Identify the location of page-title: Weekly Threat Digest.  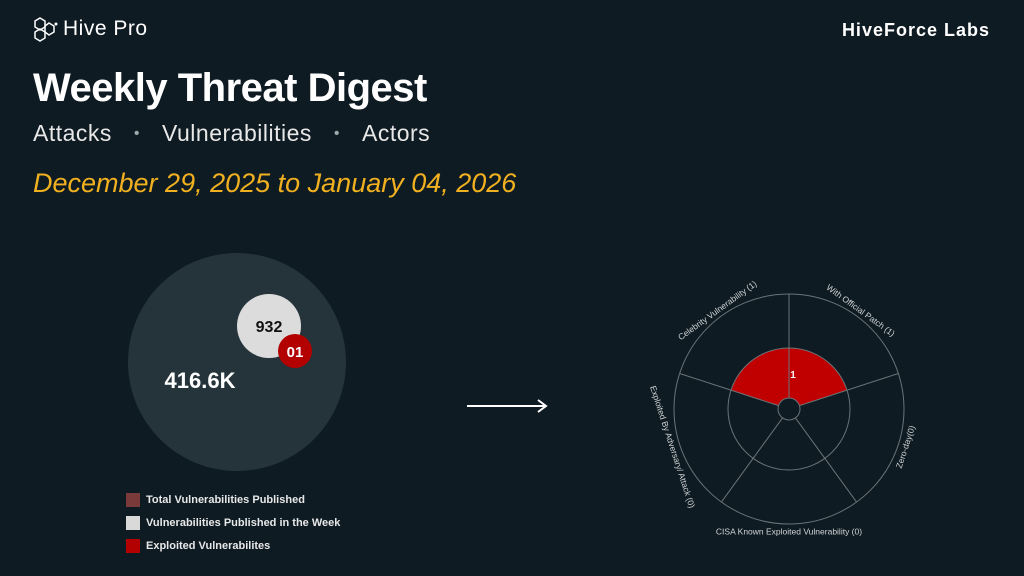
(230, 88).